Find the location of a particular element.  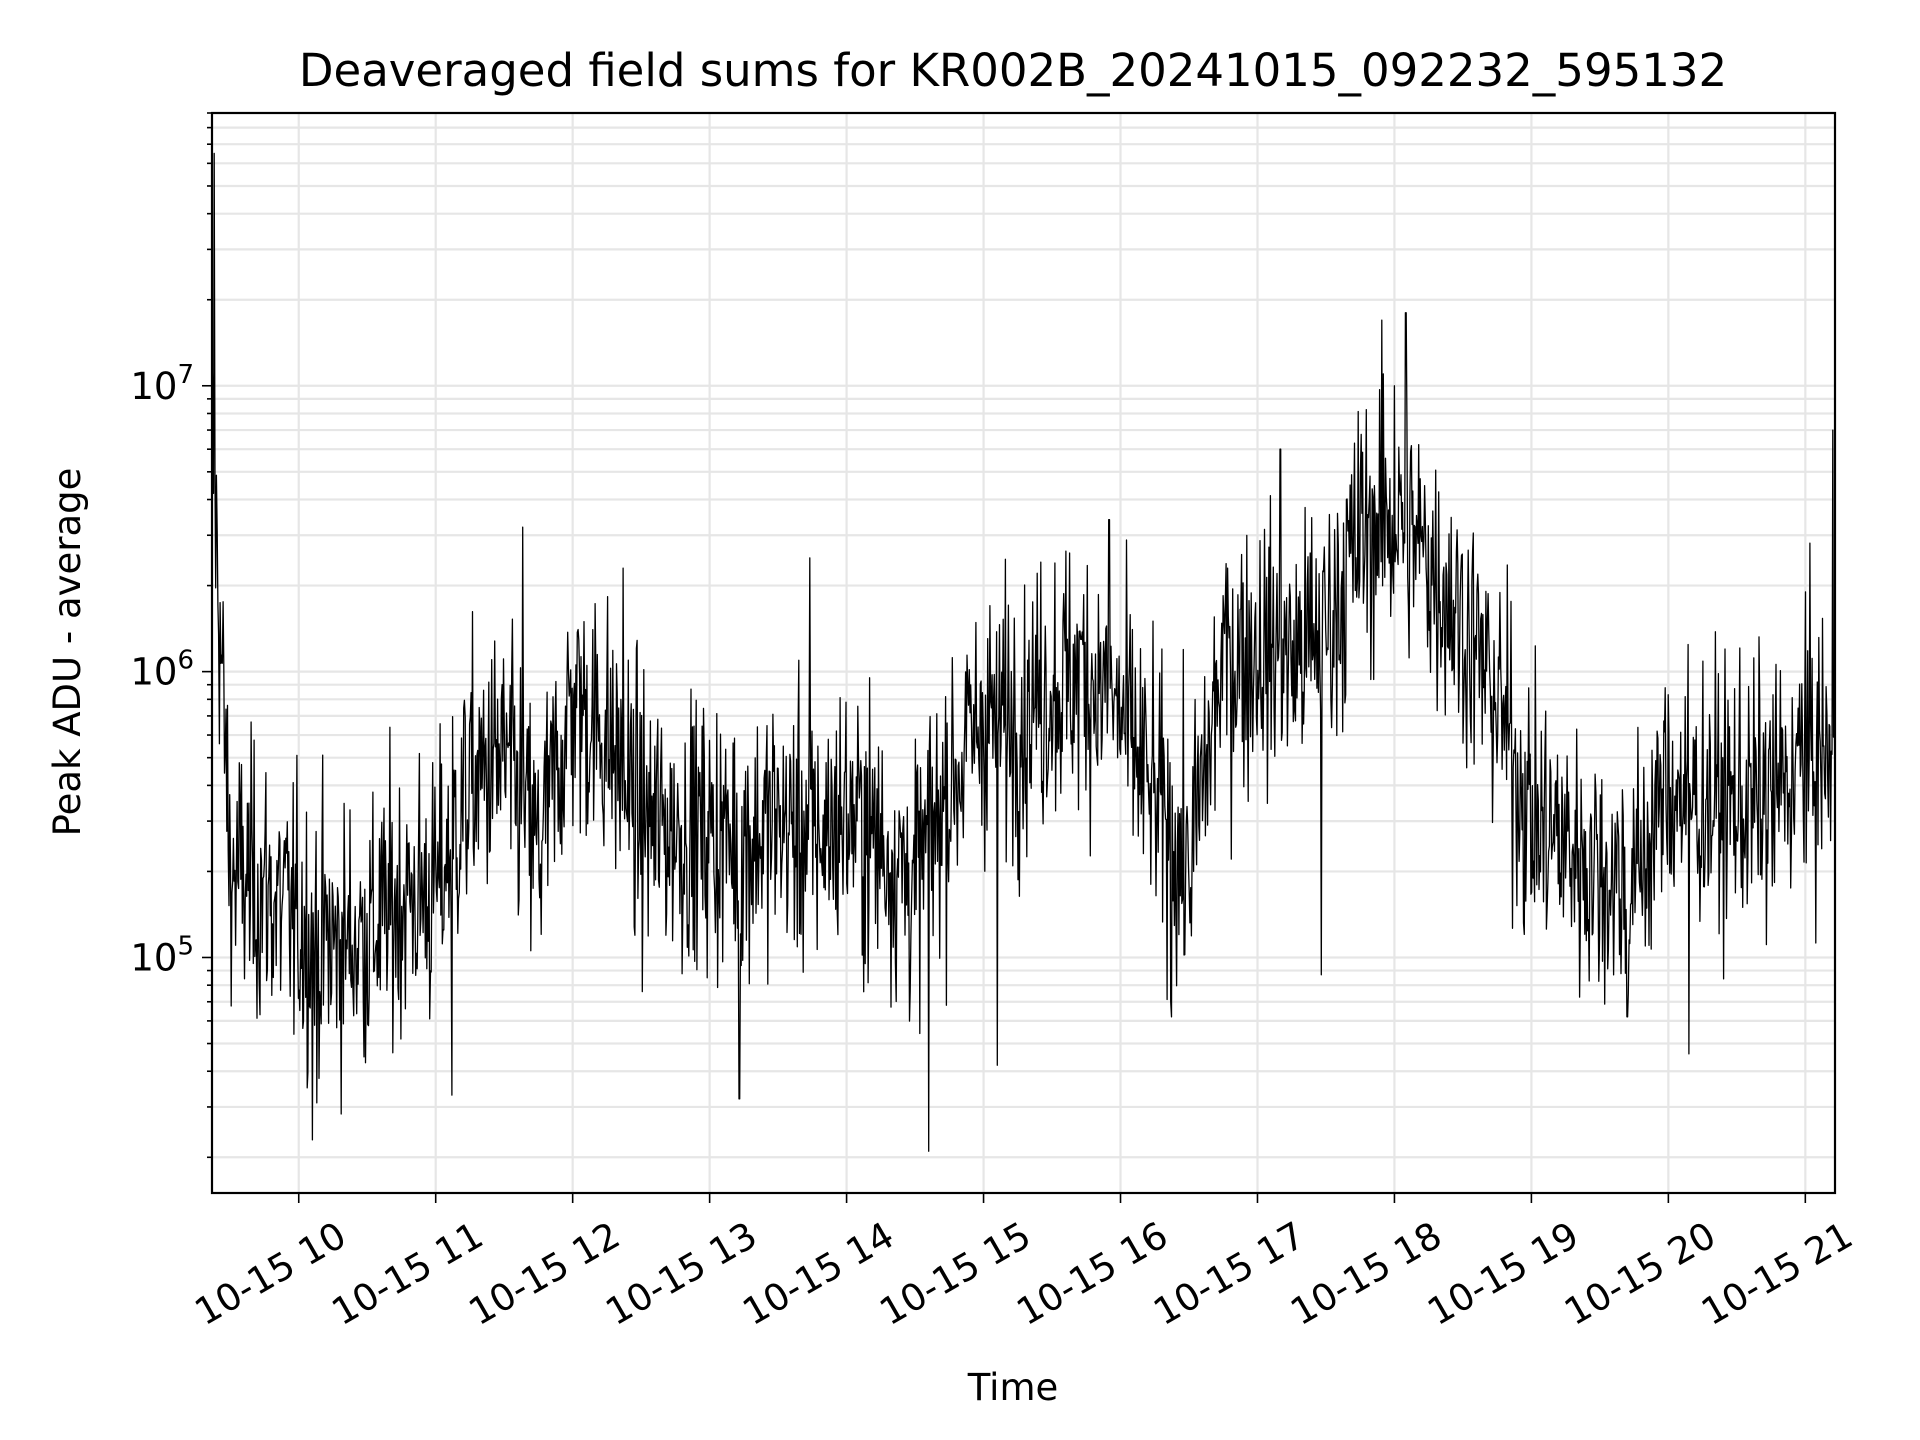

y-tick-label: 10⁷ is located at coordinates (162, 384).